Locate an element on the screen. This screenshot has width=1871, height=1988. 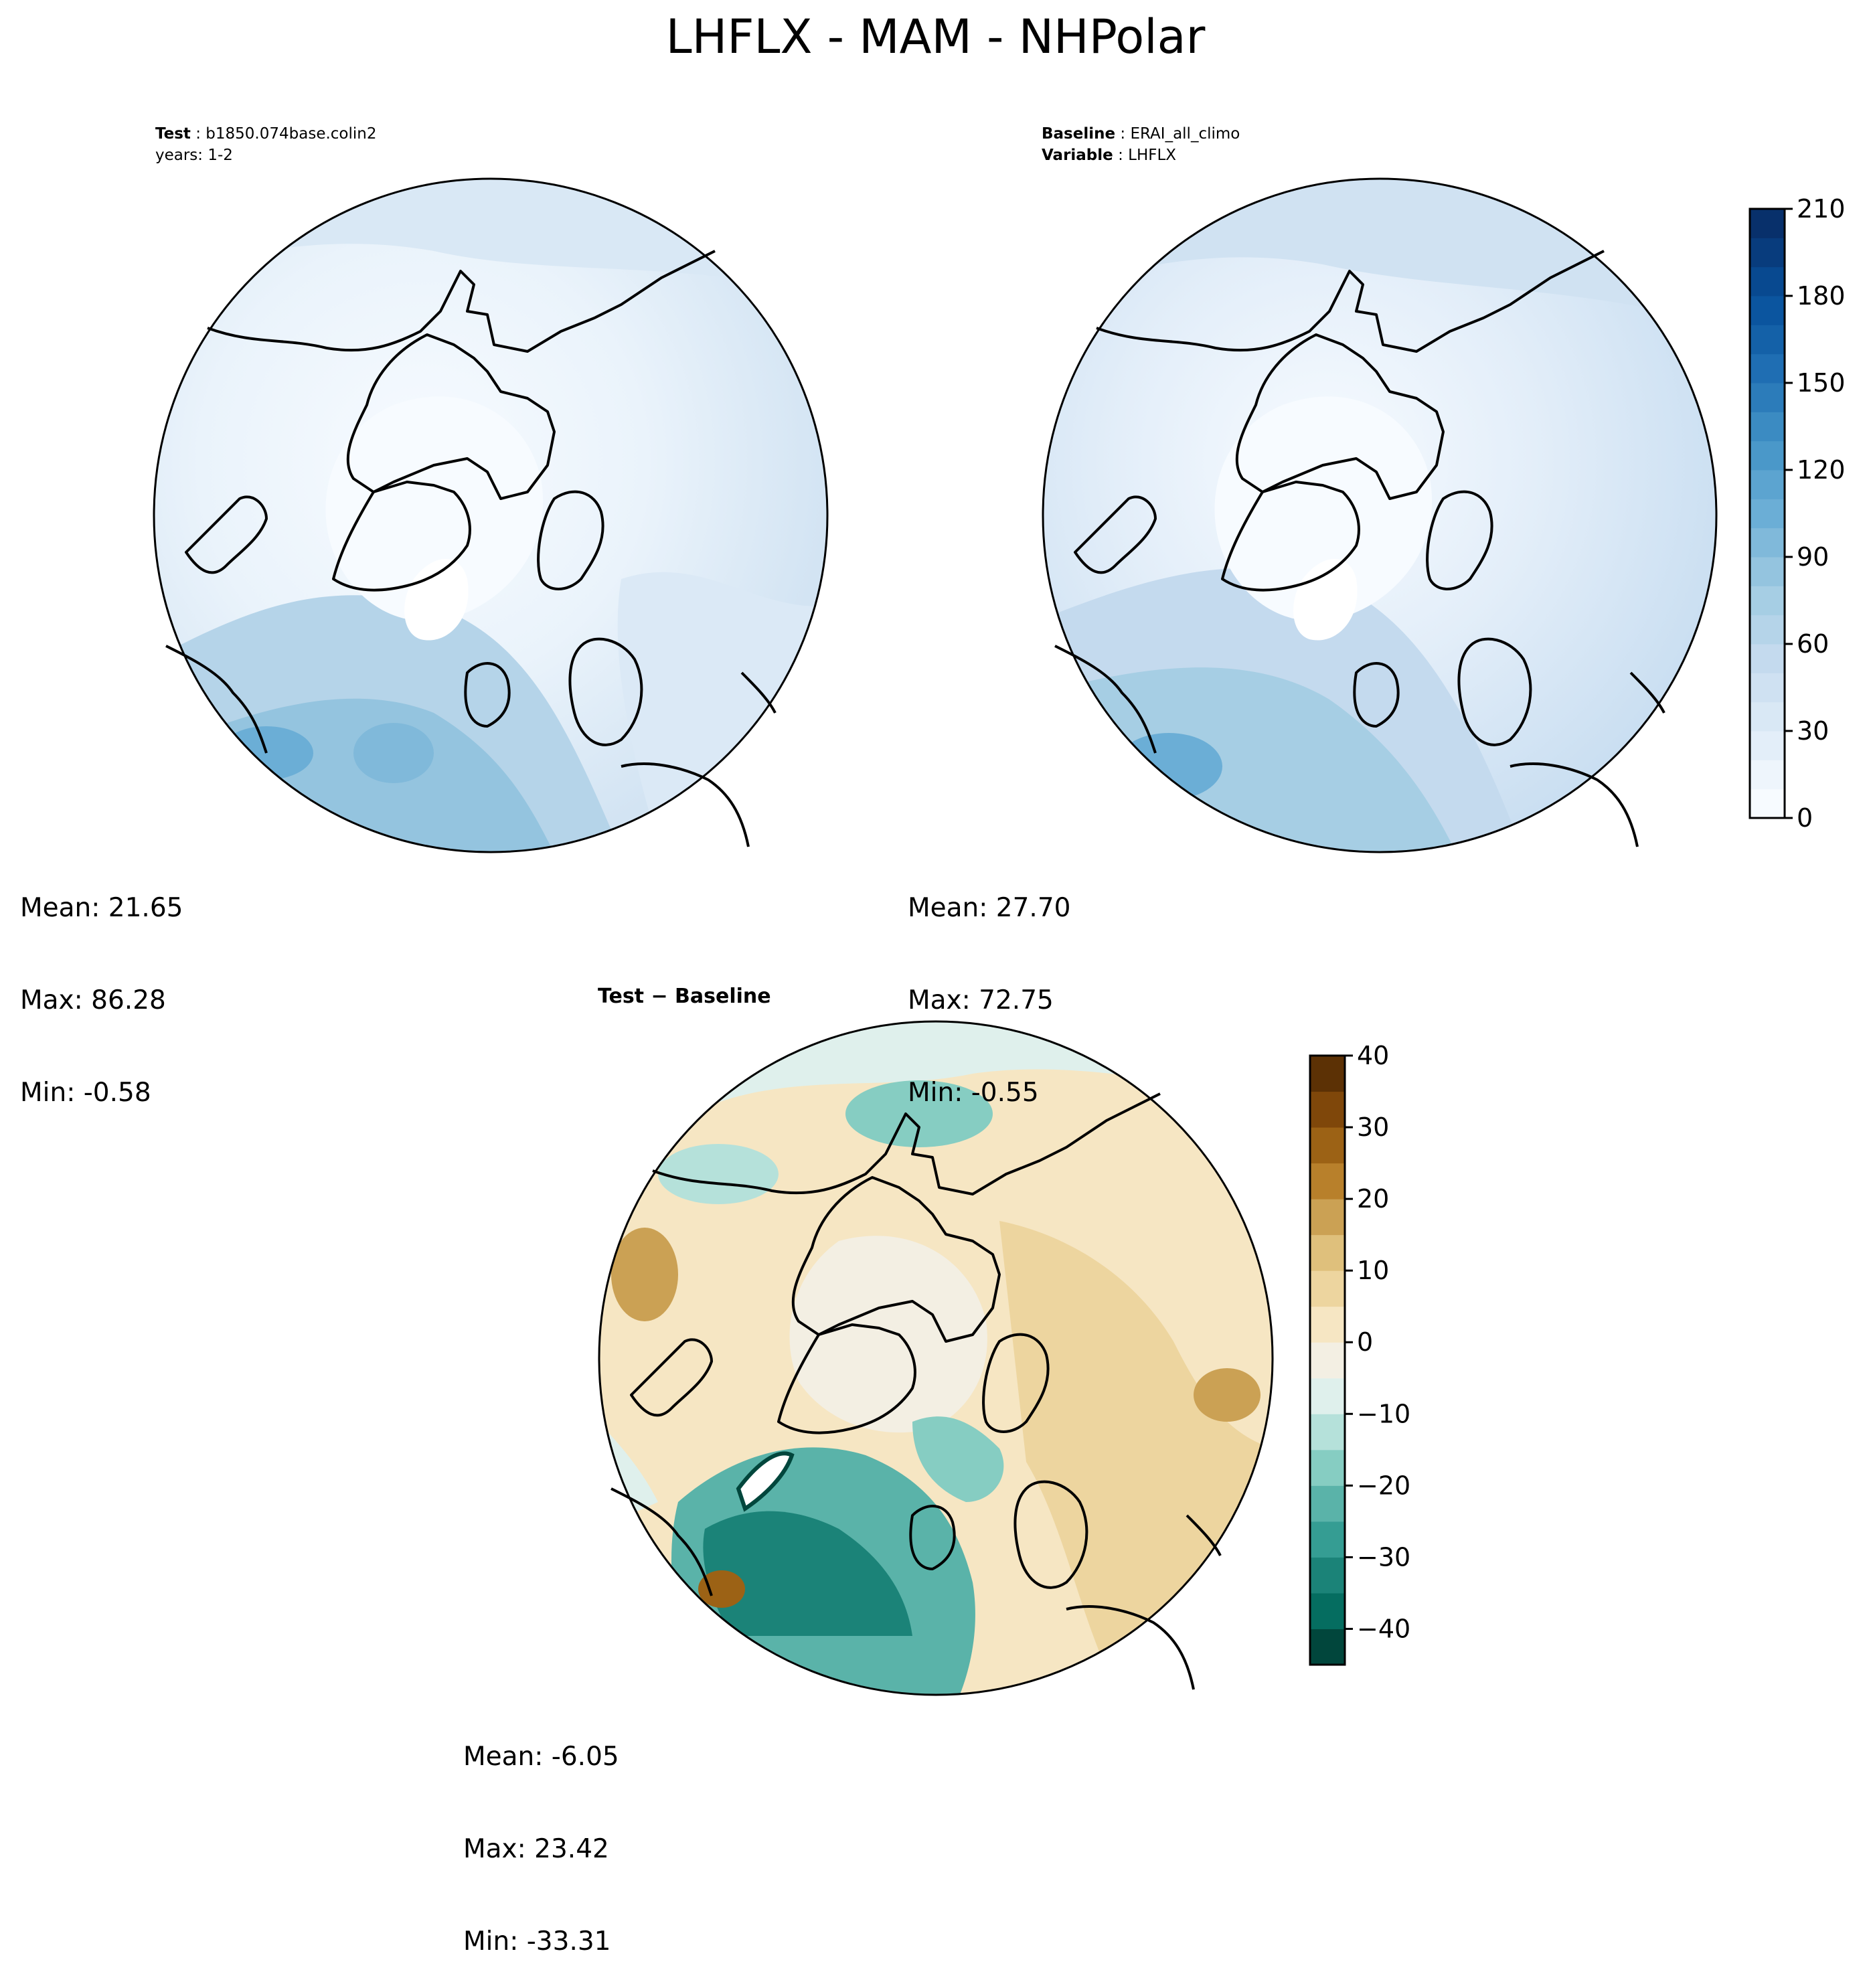
brbg-colorbar-tick-label: −20 is located at coordinates (1383, 1486).